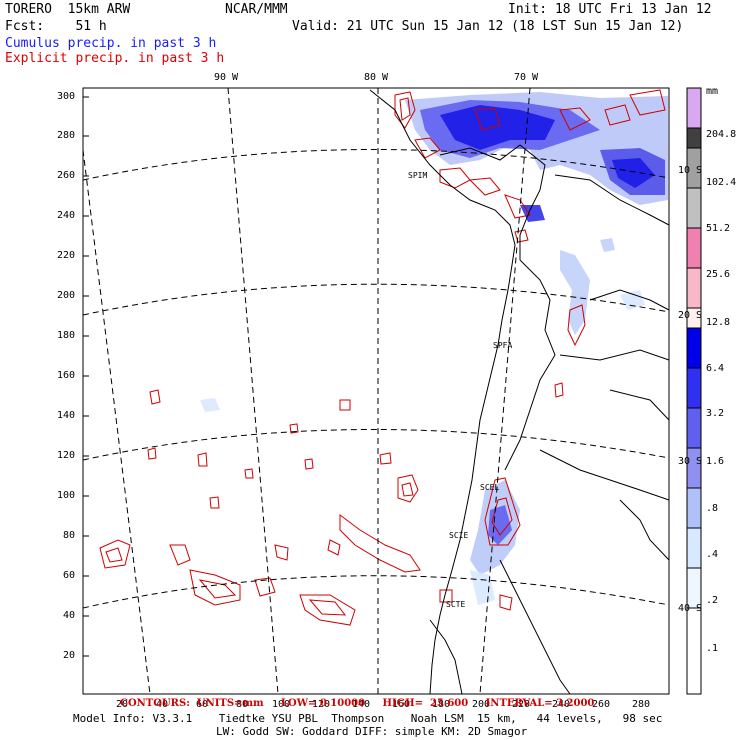  I want to click on explicit-legend: Explicit precip. in past 3 h, so click(115, 58).